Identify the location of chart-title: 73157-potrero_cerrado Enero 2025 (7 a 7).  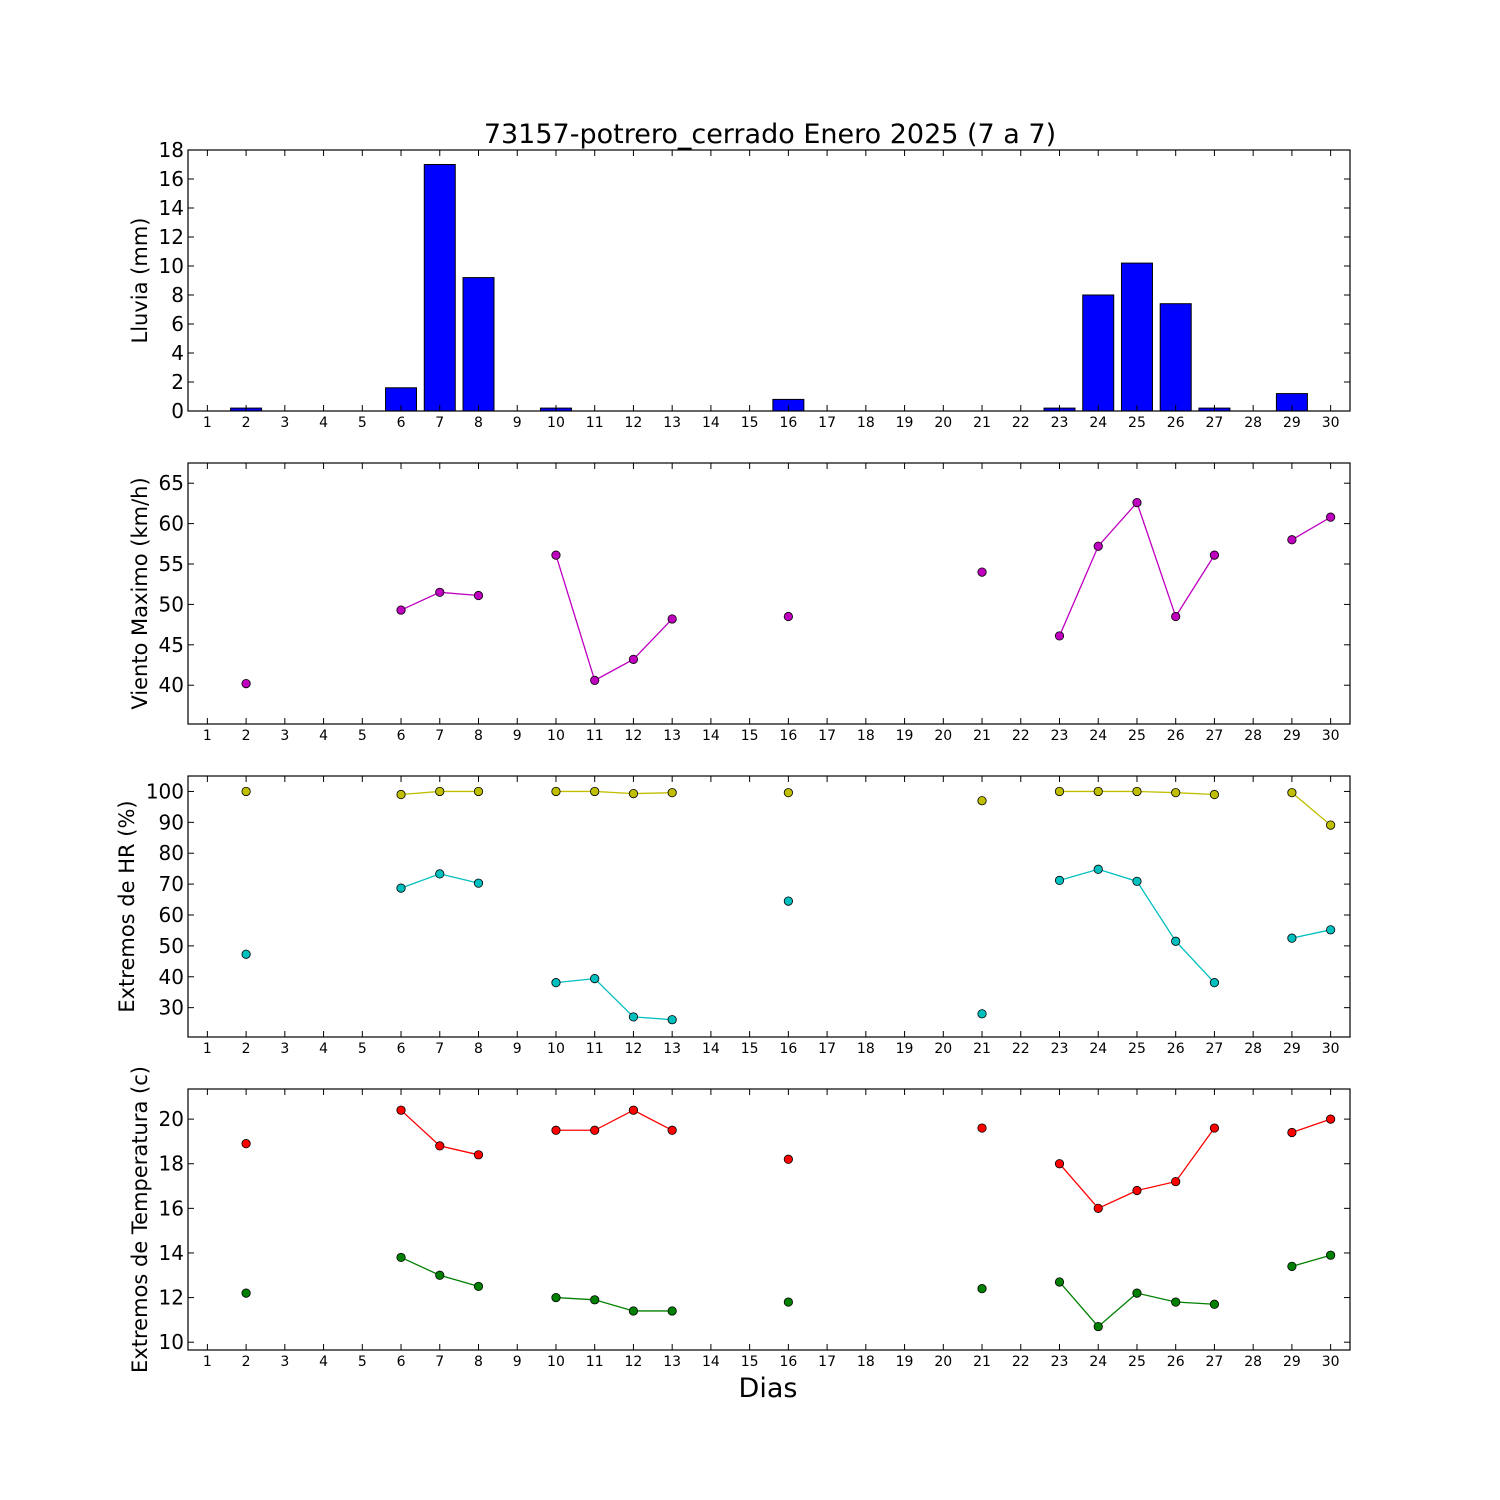
(770, 134).